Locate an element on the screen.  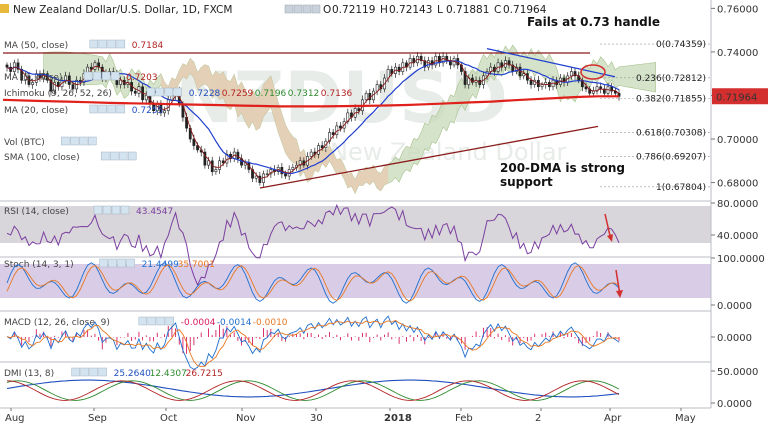
macd-signal-line is located at coordinates (313, 343).